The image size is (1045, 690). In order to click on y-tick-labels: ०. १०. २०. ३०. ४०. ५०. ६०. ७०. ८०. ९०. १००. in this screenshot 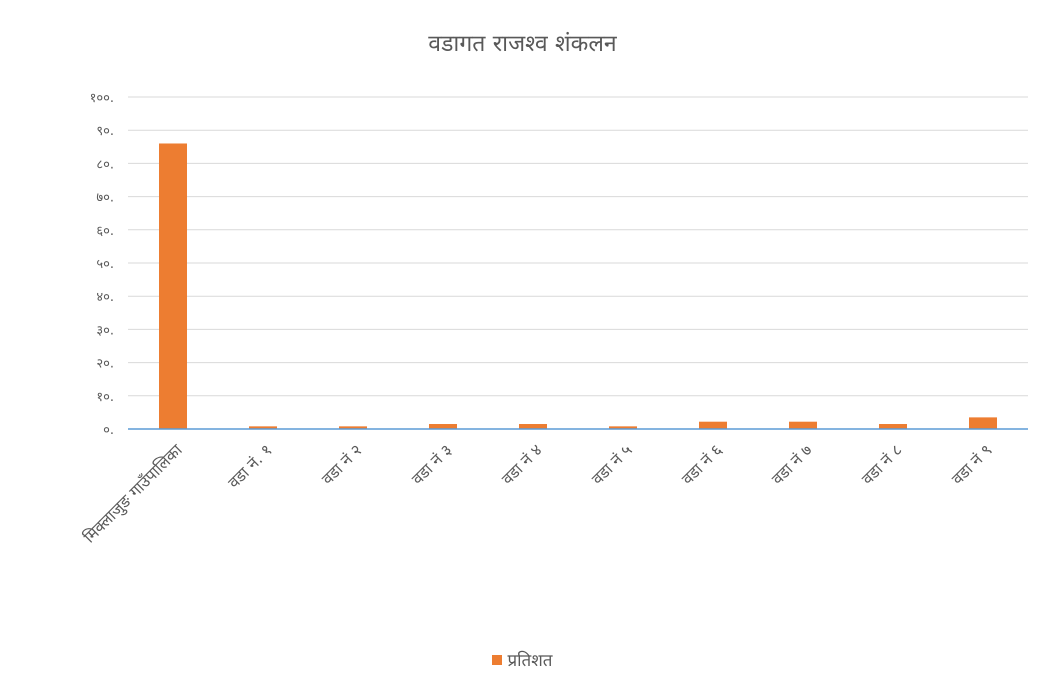, I will do `click(102, 264)`.